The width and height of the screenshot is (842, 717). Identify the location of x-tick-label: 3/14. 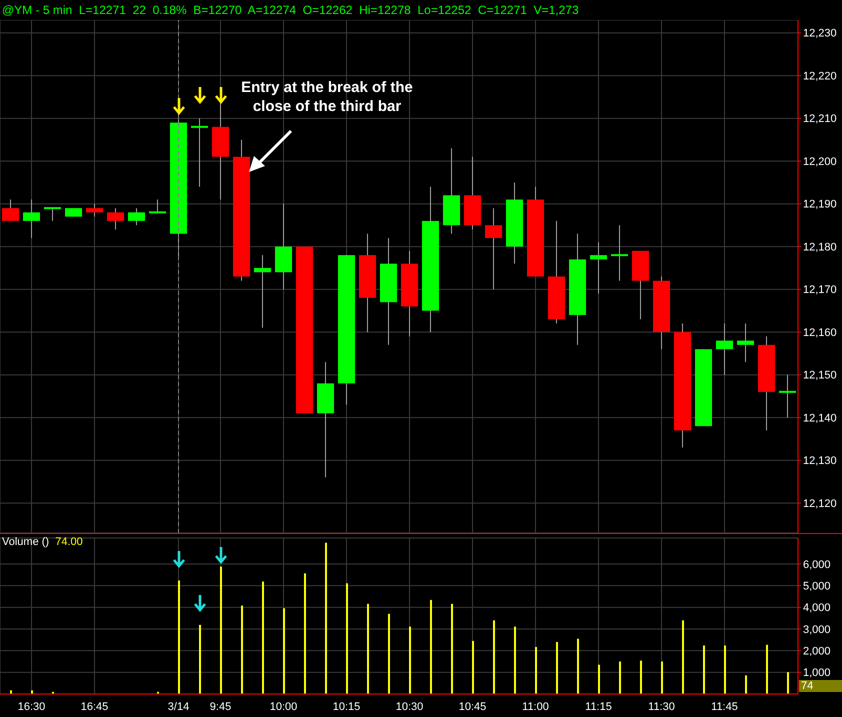
(179, 706).